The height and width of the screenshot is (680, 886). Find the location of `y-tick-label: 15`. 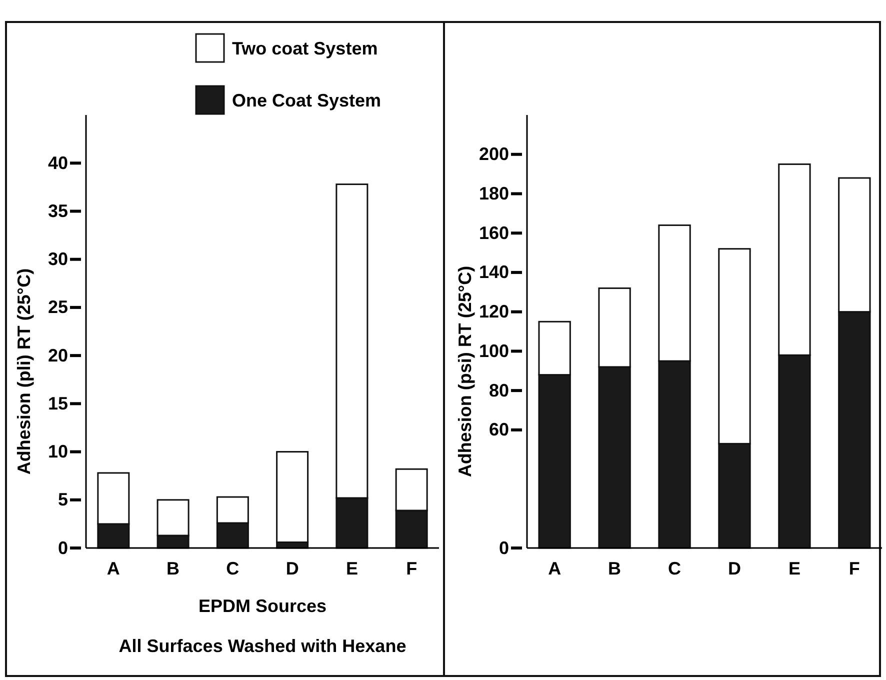

y-tick-label: 15 is located at coordinates (58, 403).